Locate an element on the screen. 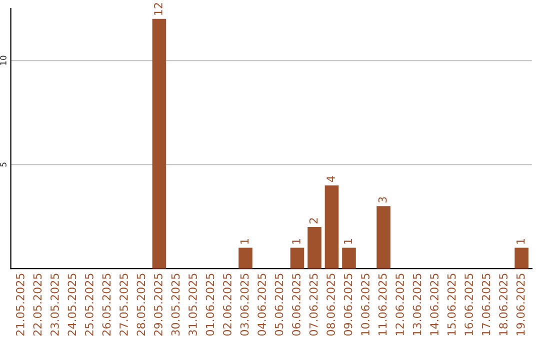  x-tick-label: 23.05.2025 is located at coordinates (54, 305).